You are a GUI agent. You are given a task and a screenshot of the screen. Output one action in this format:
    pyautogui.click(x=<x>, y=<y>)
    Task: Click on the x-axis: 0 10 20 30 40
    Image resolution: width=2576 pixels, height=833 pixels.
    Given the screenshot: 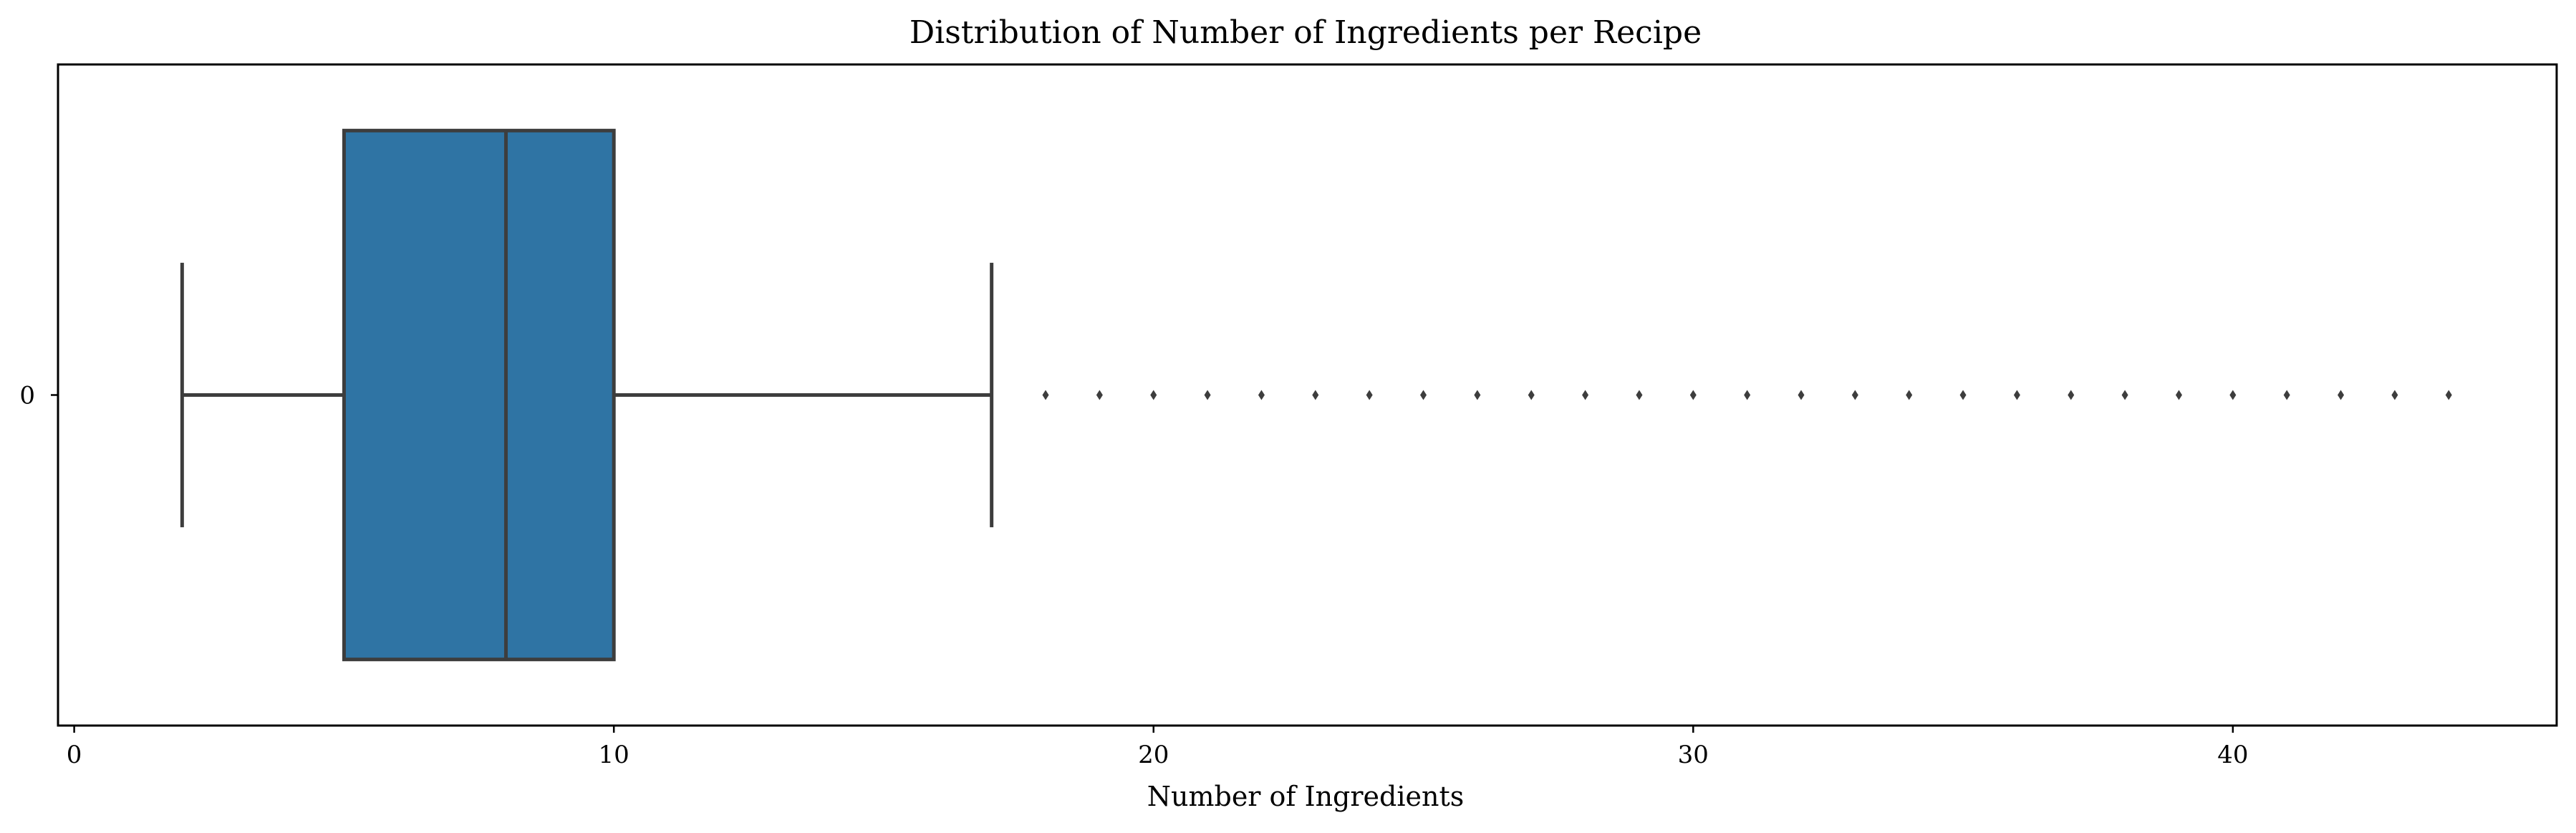 What is the action you would take?
    pyautogui.click(x=1157, y=747)
    